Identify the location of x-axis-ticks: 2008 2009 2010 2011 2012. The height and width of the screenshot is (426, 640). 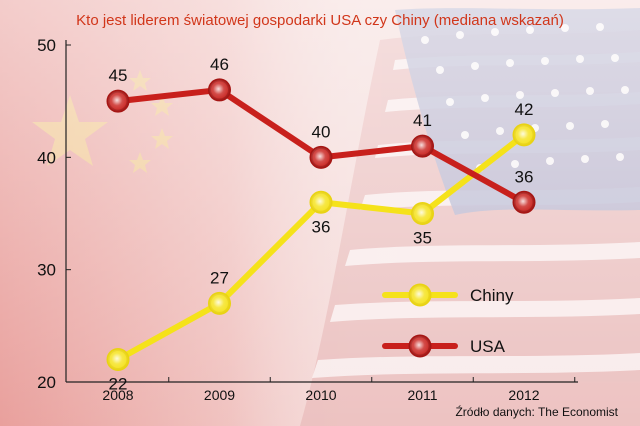
(339, 390).